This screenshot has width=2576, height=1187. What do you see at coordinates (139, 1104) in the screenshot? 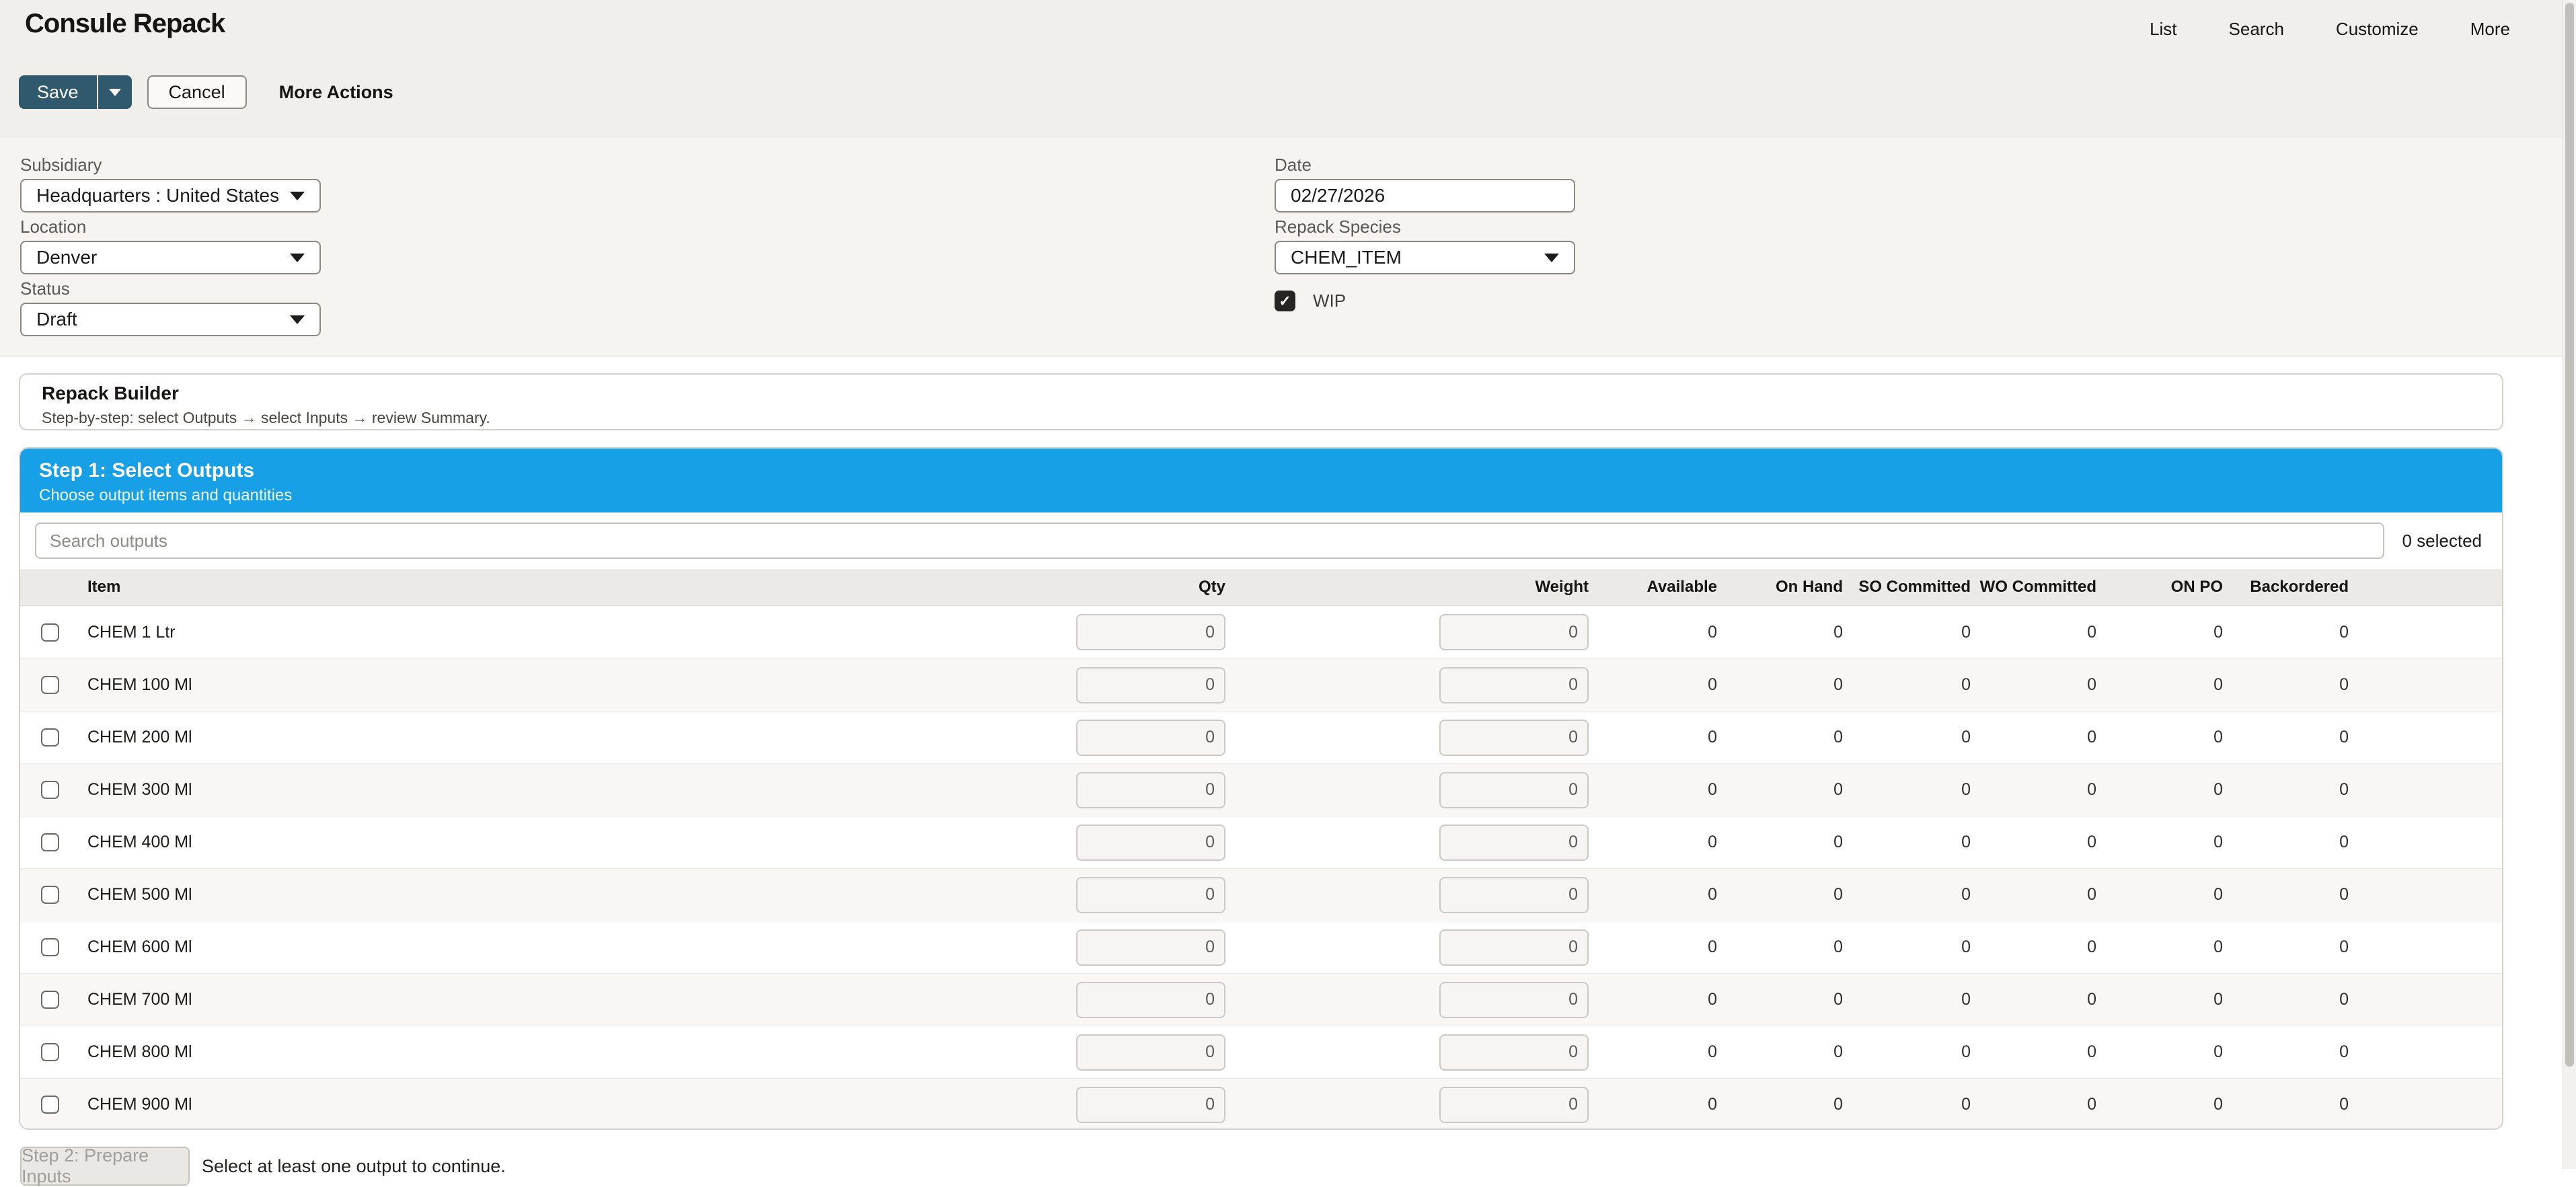
I see `row-item-label: CHEM 900 Ml` at bounding box center [139, 1104].